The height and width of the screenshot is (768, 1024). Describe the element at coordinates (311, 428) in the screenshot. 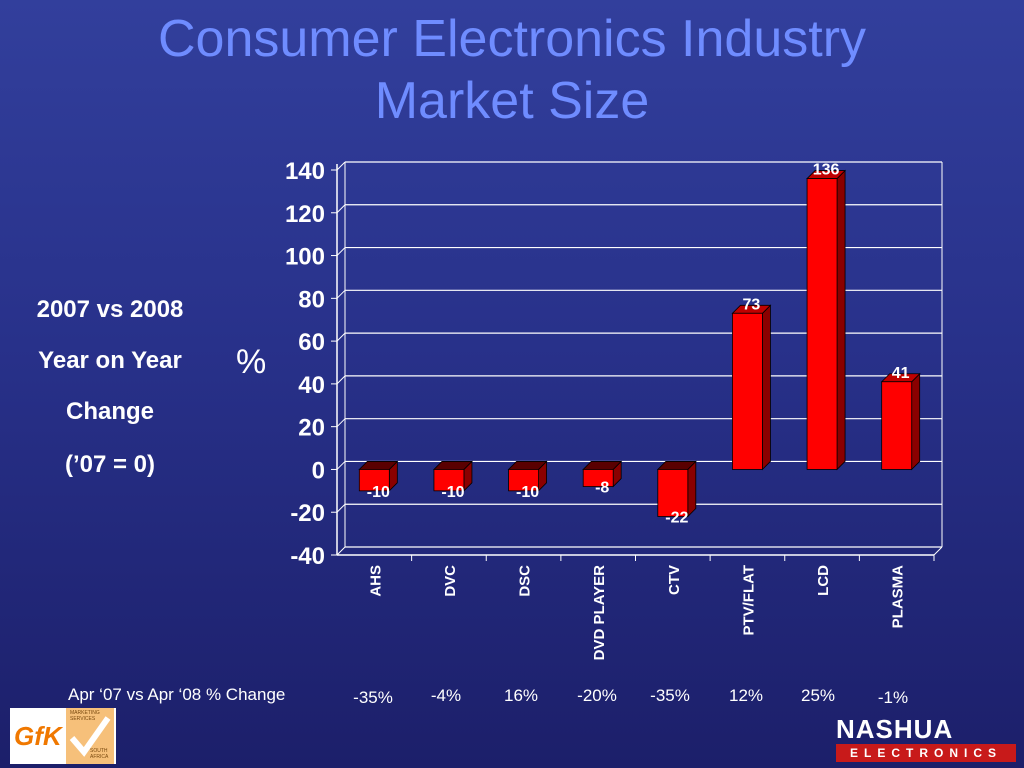

I see `y-tick-label: 20` at that location.